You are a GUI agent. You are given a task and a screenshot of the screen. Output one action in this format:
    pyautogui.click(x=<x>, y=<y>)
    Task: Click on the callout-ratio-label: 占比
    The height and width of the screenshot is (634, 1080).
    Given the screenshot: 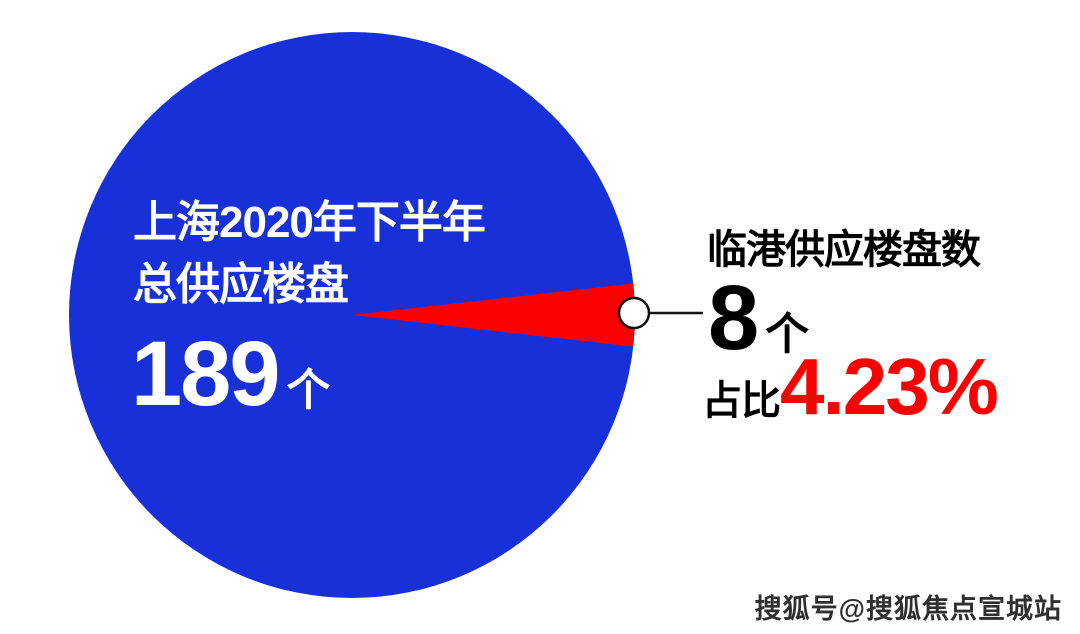 What is the action you would take?
    pyautogui.click(x=741, y=401)
    